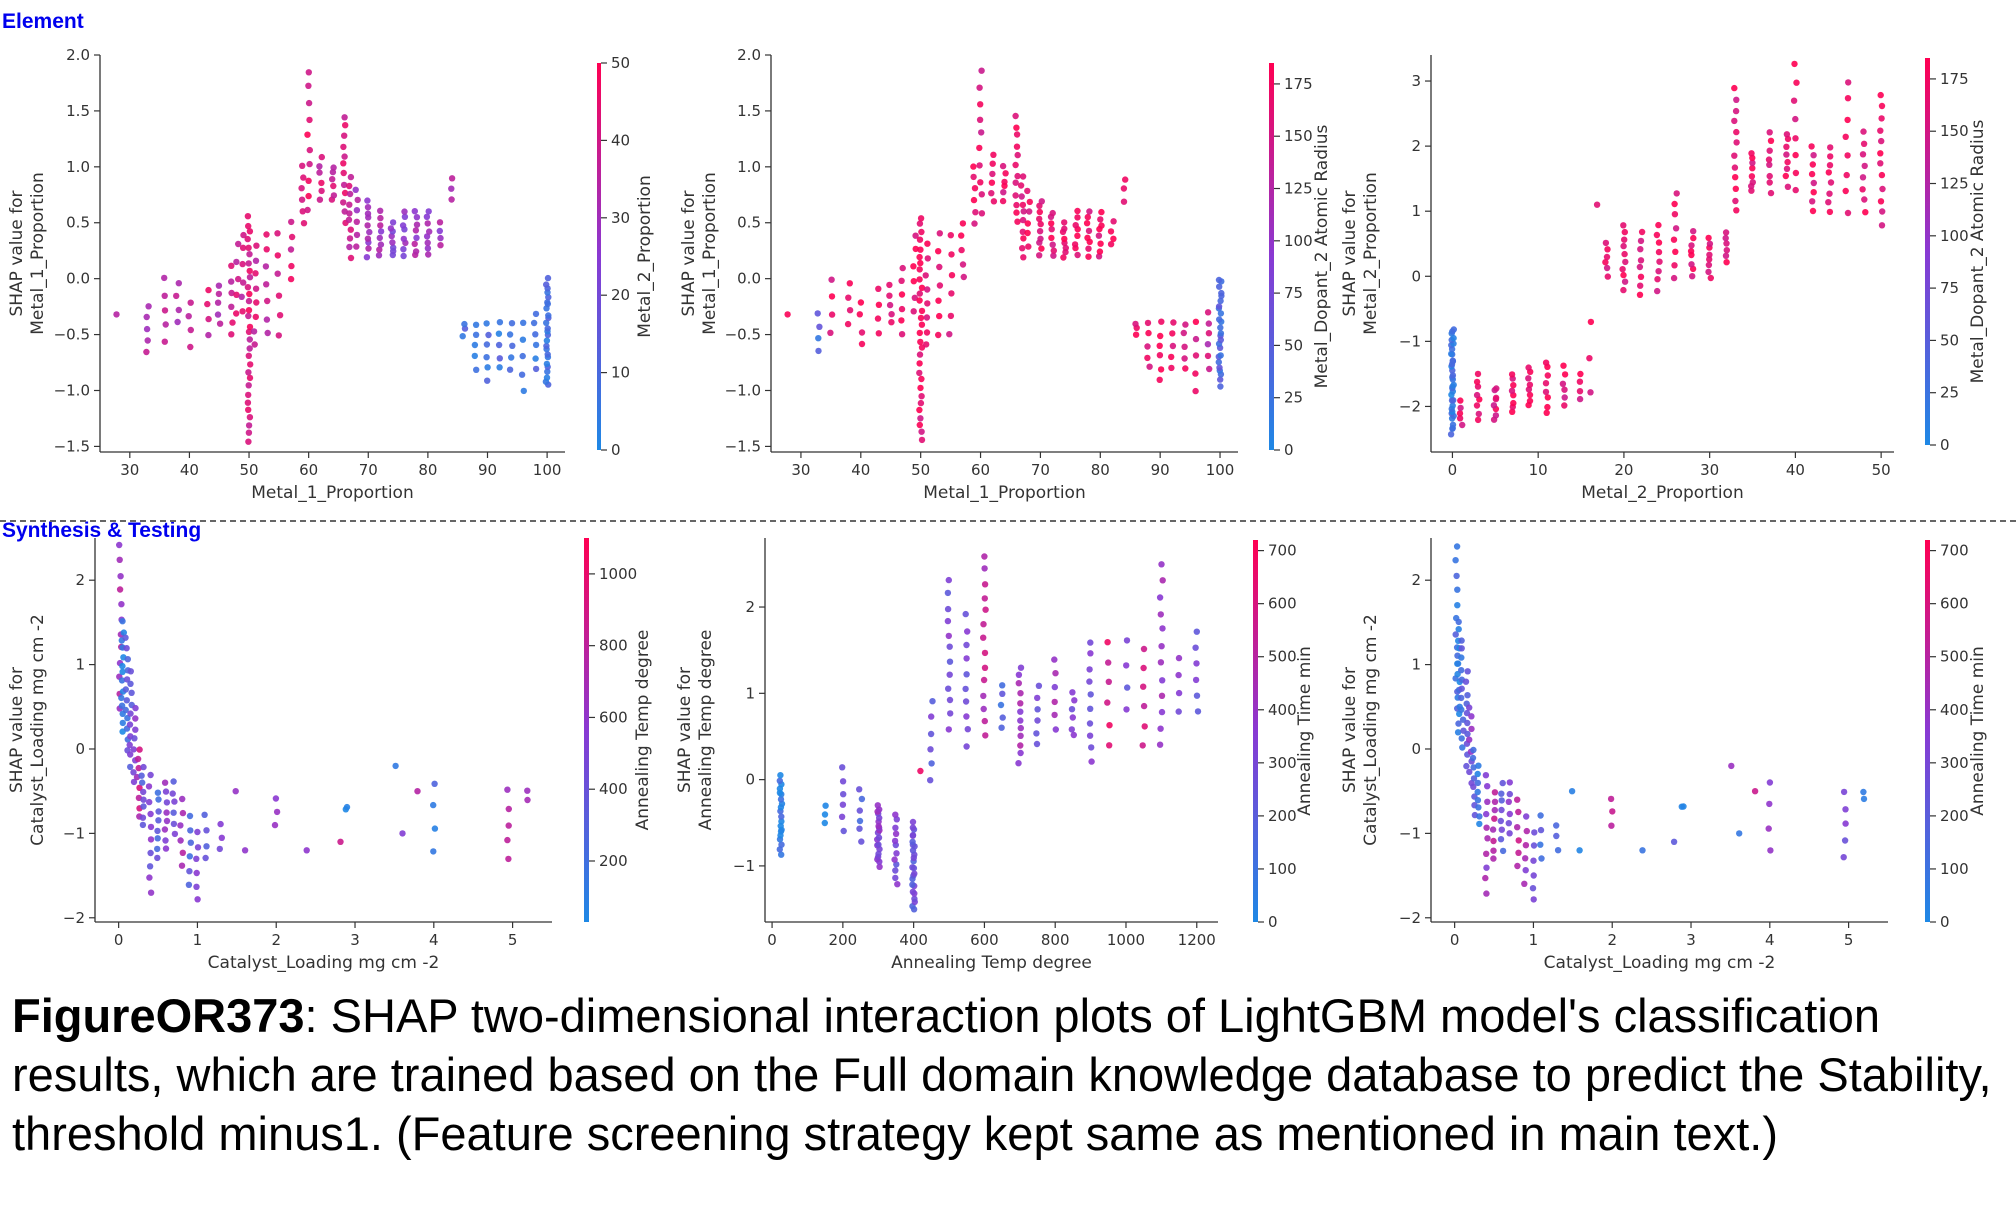 The width and height of the screenshot is (2016, 1212). Describe the element at coordinates (643, 730) in the screenshot. I see `colorbar-label: Annealing Temp degree` at that location.